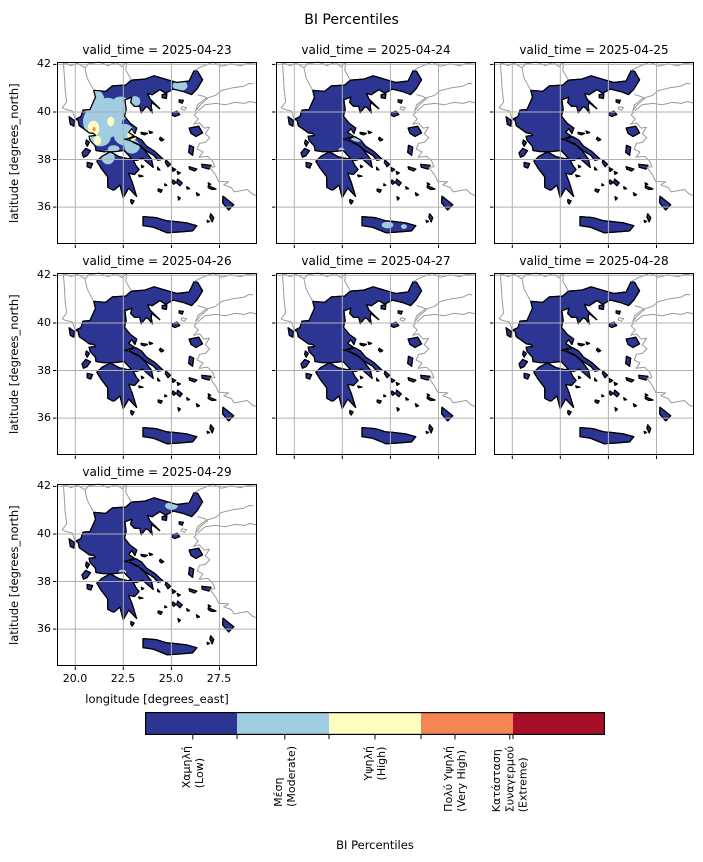 This screenshot has height=862, width=703. I want to click on colorbar-segment-extreme, so click(559, 723).